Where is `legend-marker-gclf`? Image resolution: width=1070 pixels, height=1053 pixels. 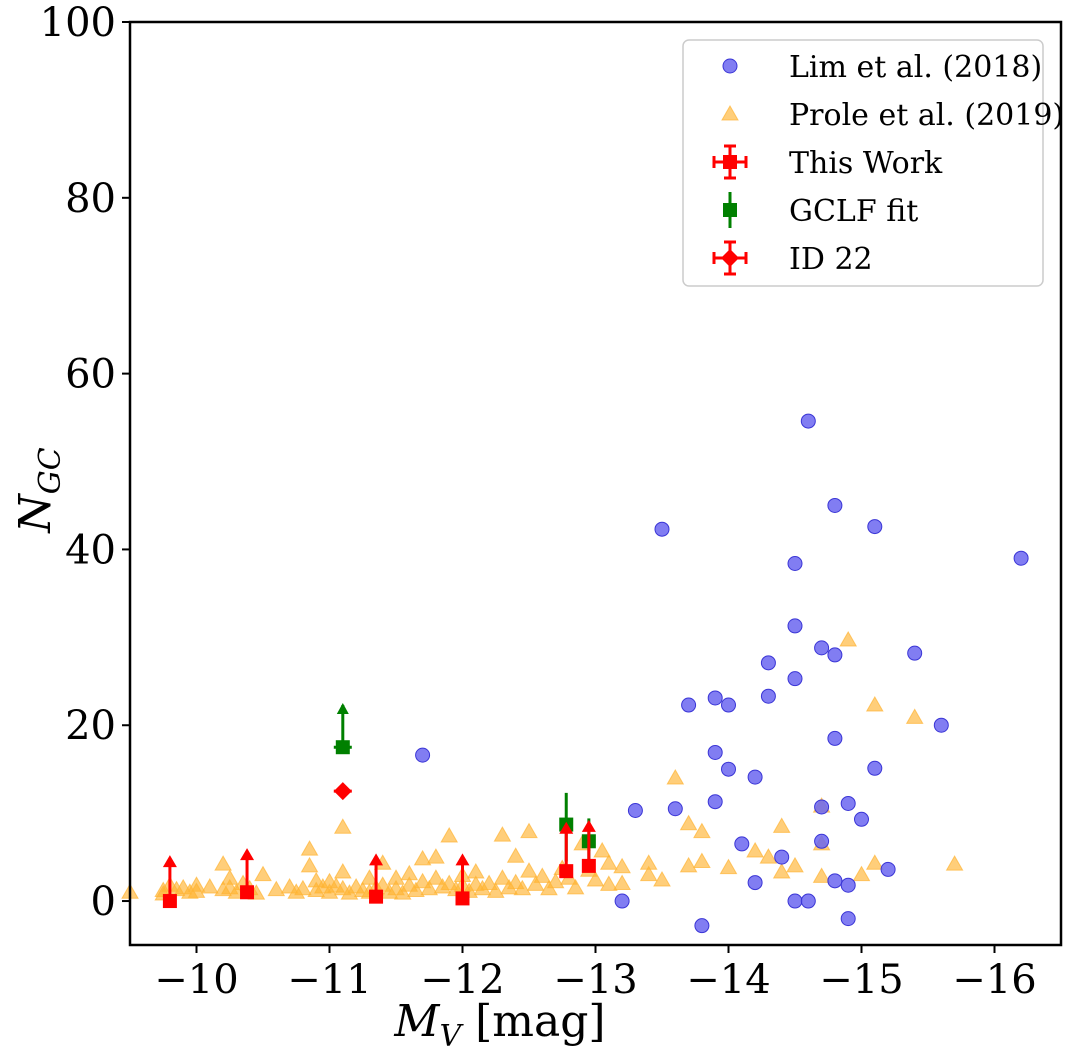 legend-marker-gclf is located at coordinates (730, 210).